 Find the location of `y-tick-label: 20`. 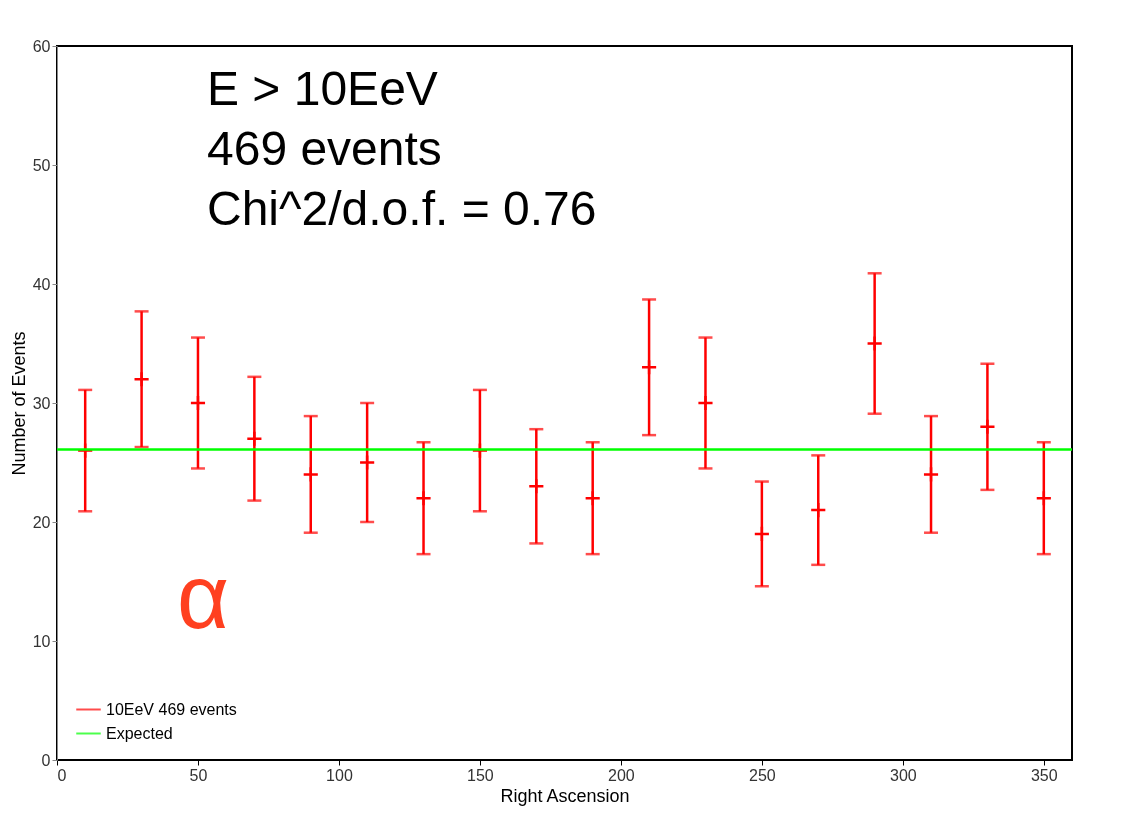

y-tick-label: 20 is located at coordinates (41, 522).